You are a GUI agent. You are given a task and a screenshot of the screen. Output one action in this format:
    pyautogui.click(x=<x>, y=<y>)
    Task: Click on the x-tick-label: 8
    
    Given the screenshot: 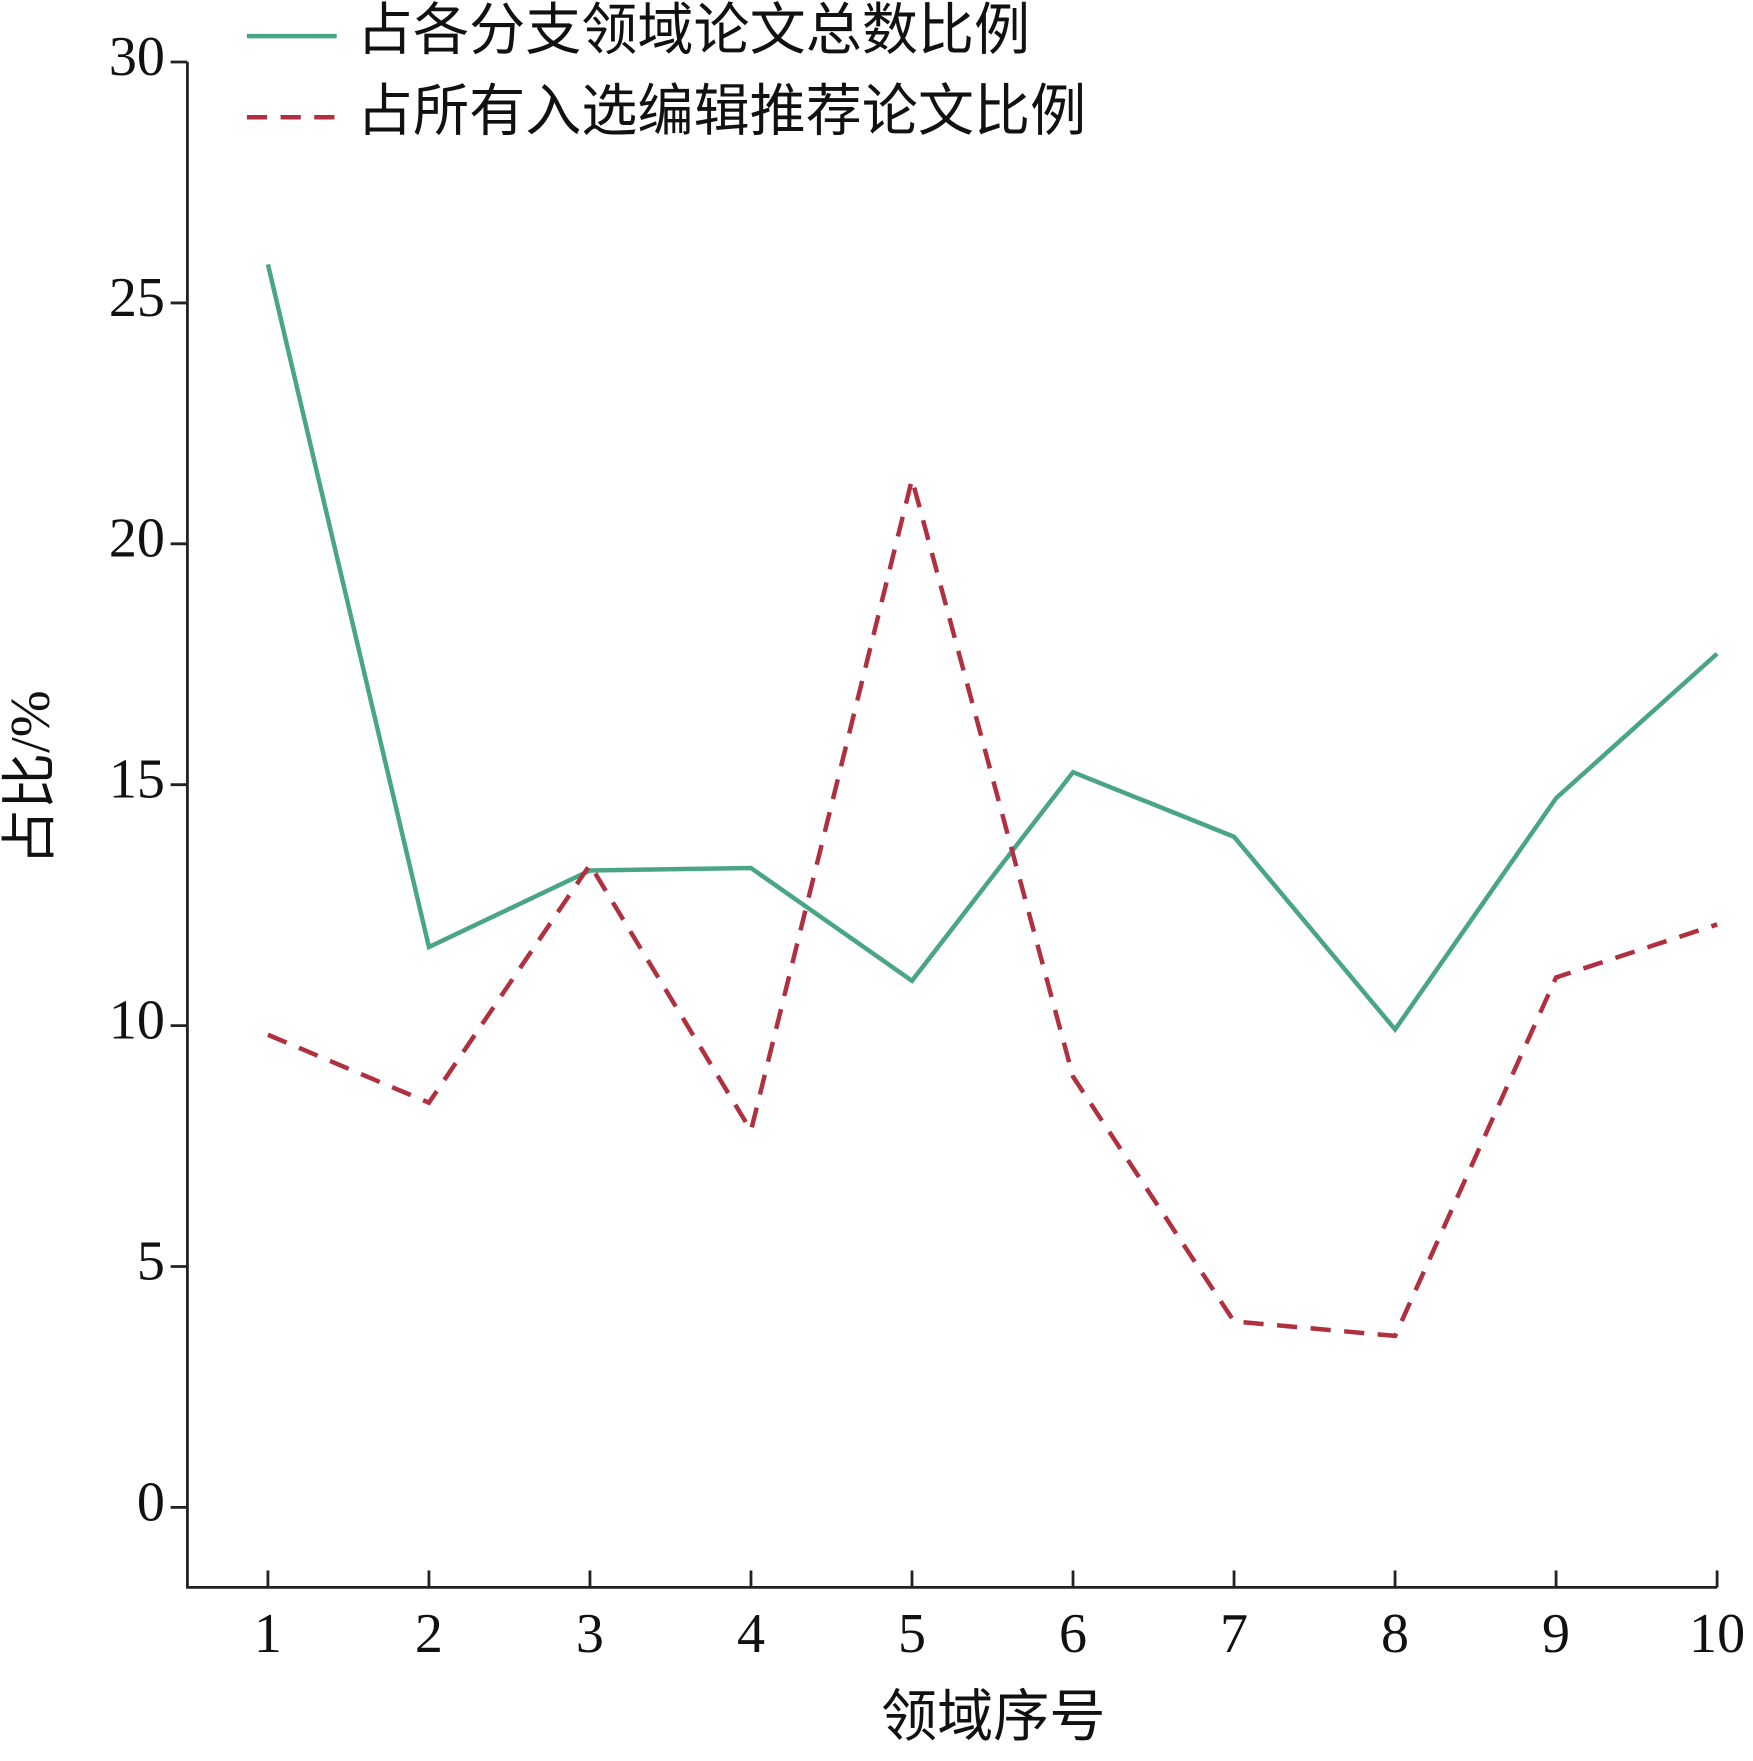 What is the action you would take?
    pyautogui.click(x=1395, y=1634)
    